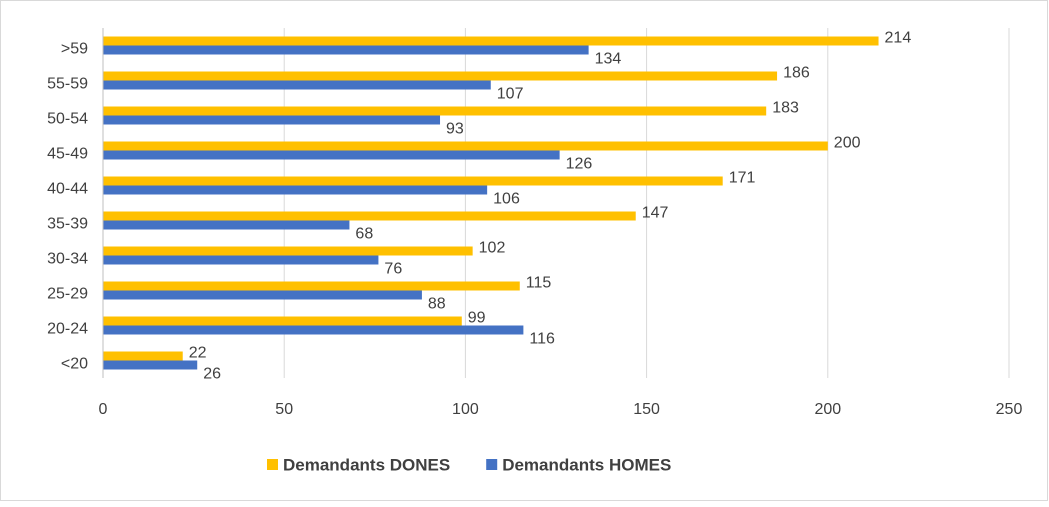  I want to click on y-tick-label: 35-39, so click(67, 224).